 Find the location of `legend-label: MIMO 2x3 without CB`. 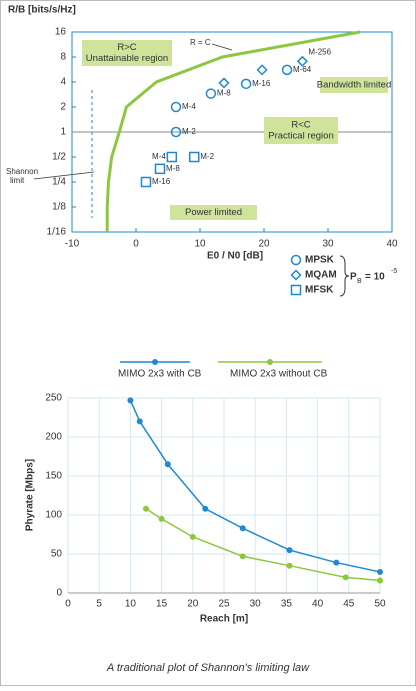

legend-label: MIMO 2x3 without CB is located at coordinates (279, 374).